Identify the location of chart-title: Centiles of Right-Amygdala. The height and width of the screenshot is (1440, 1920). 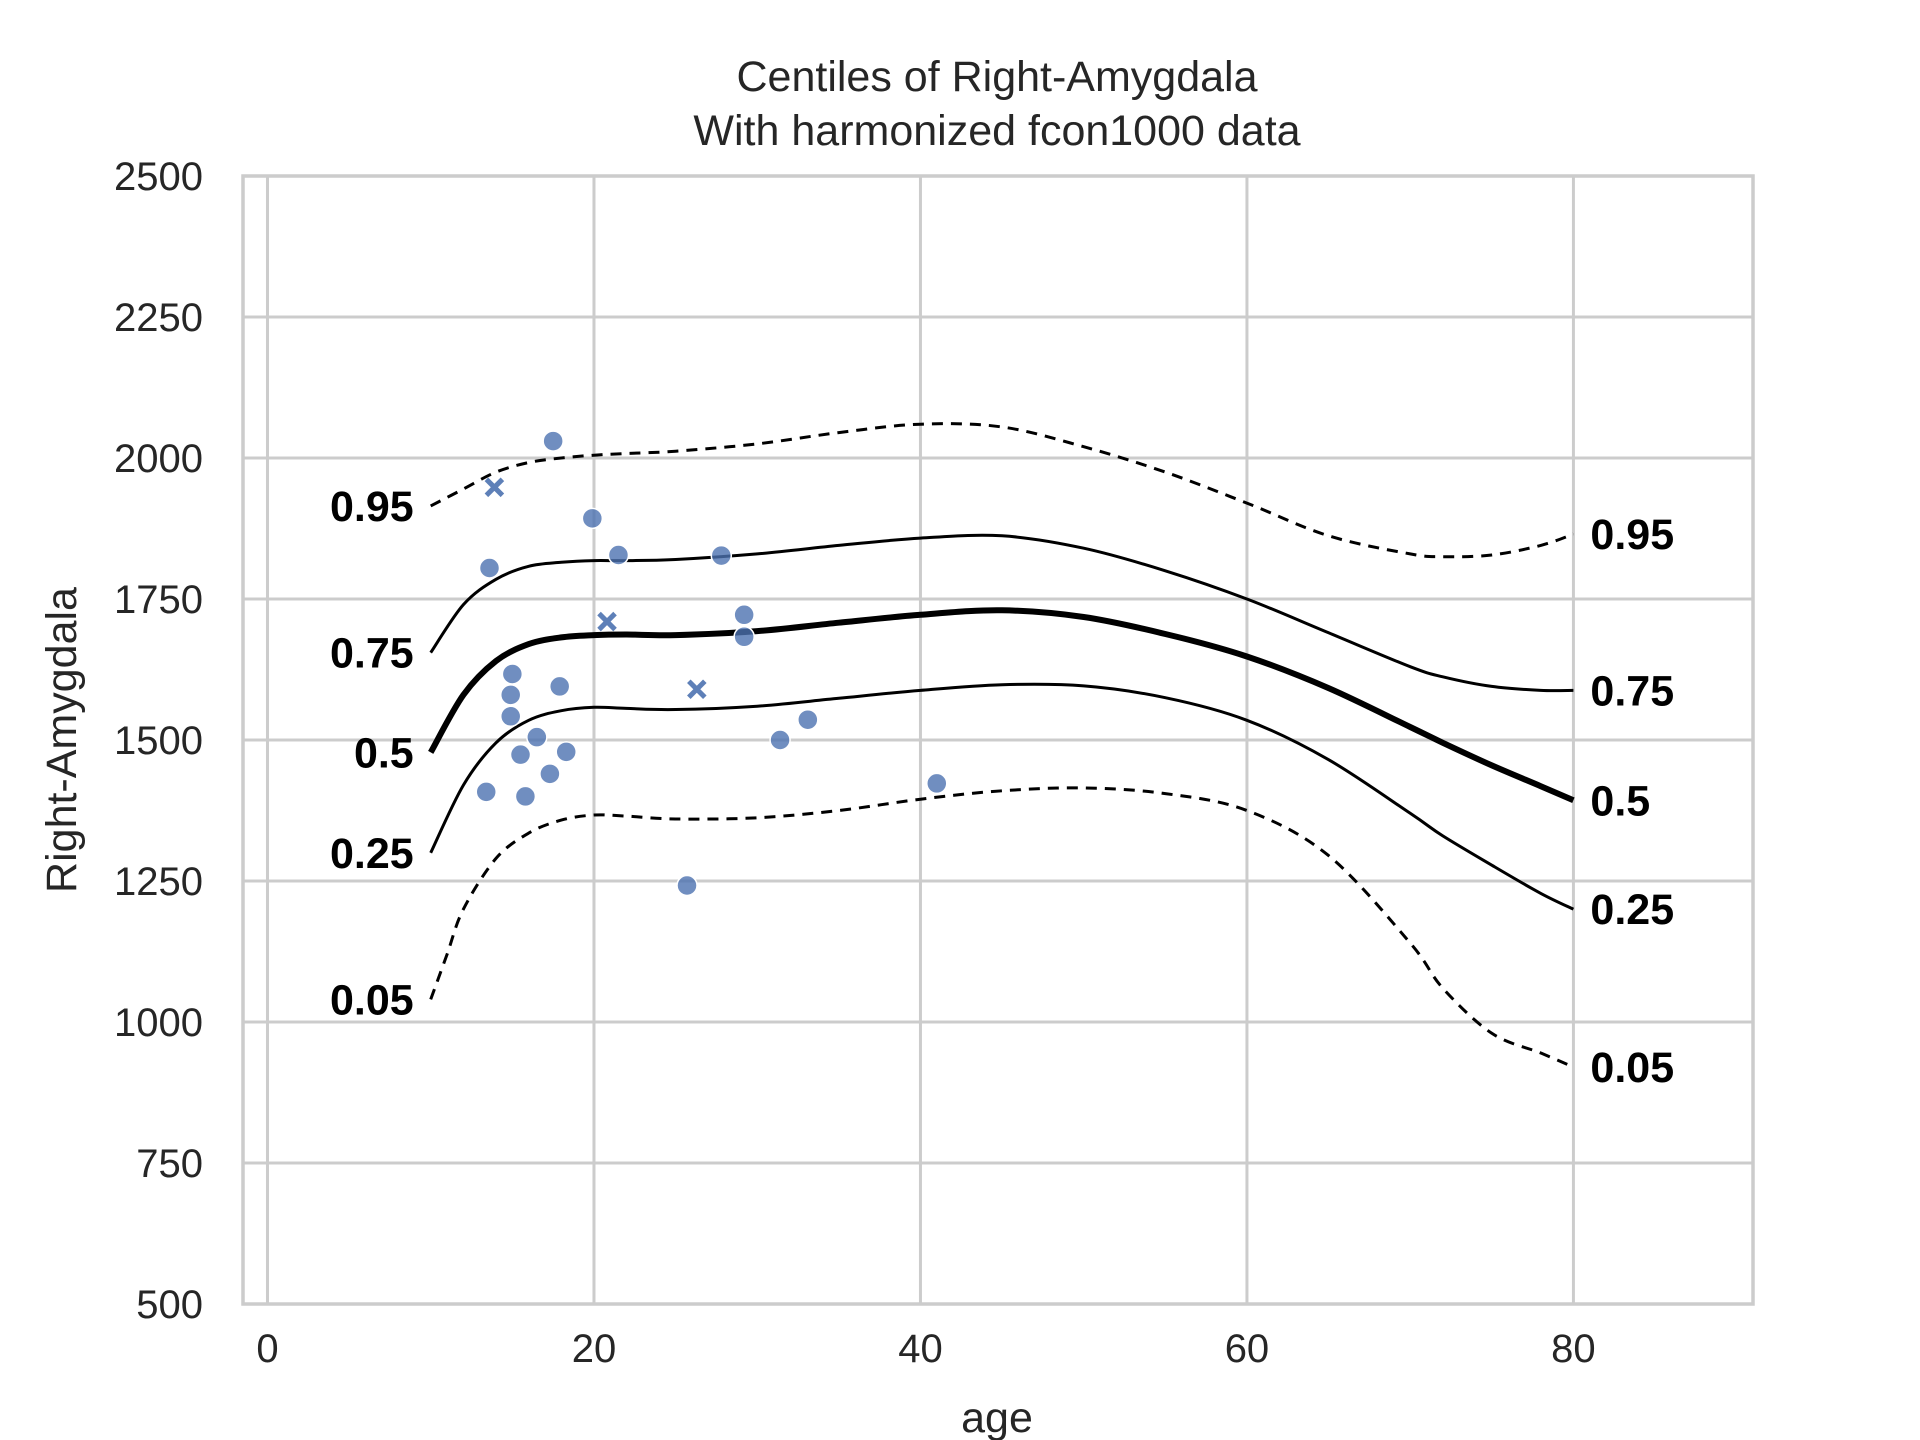
(996, 77).